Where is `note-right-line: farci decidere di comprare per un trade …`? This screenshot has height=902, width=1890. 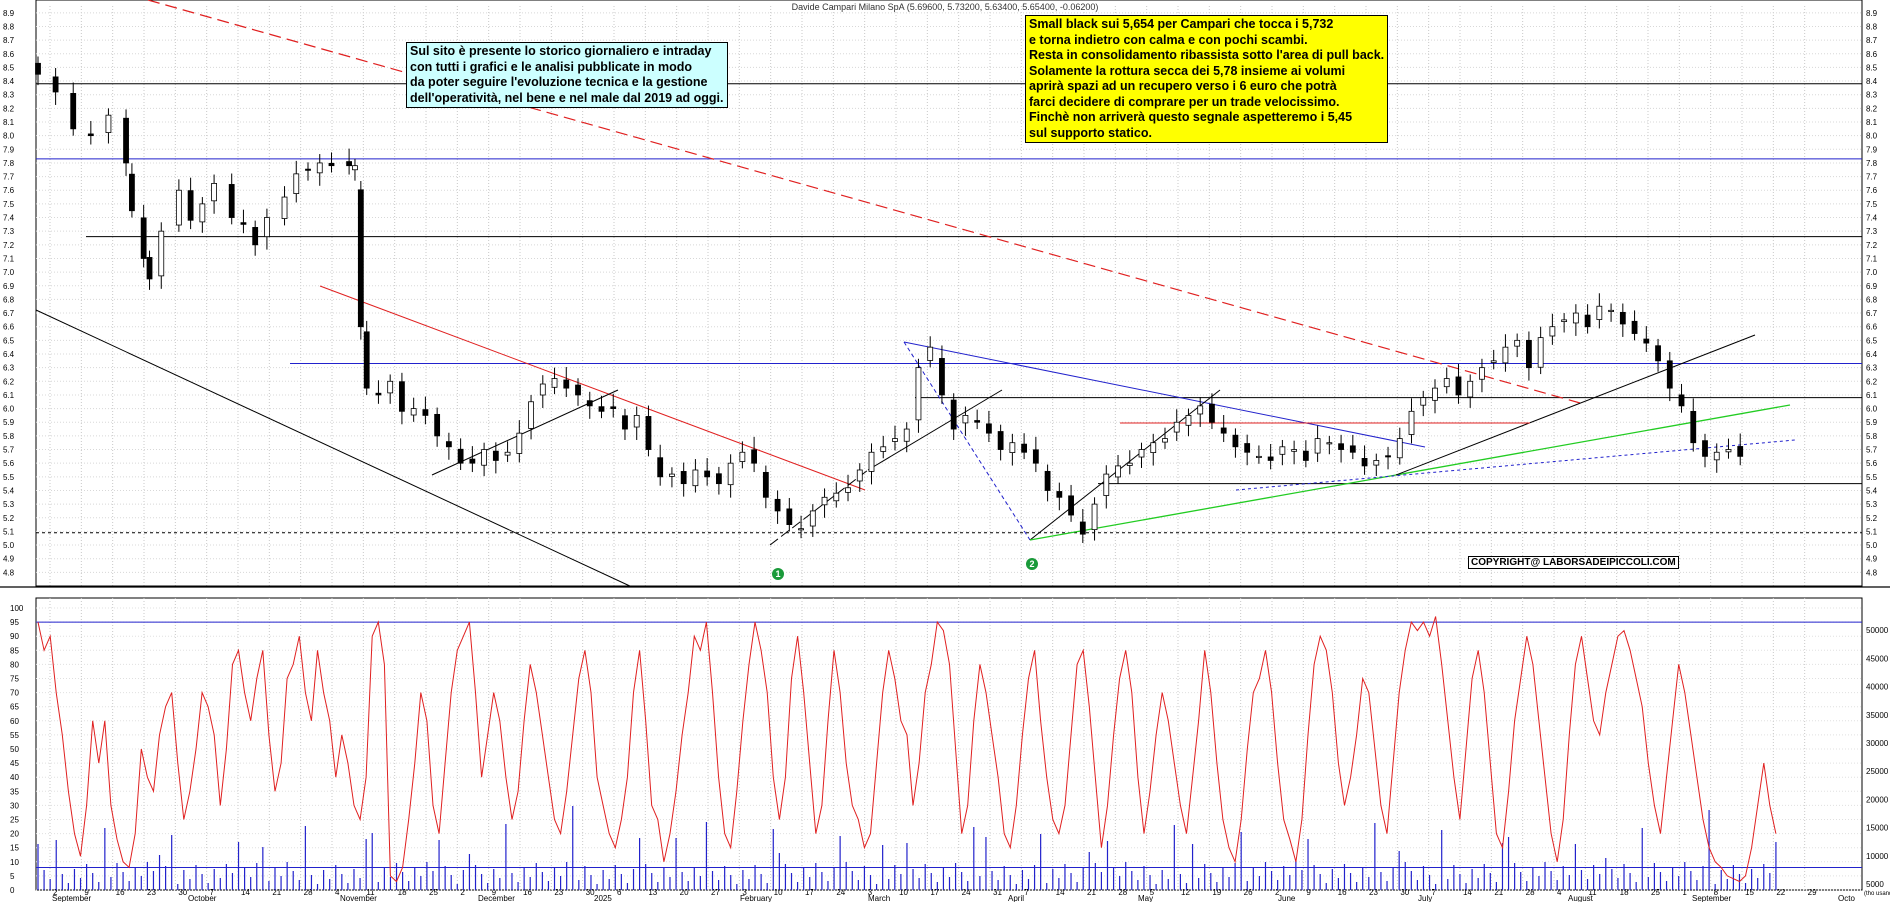
note-right-line: farci decidere di comprare per un trade … is located at coordinates (1184, 101).